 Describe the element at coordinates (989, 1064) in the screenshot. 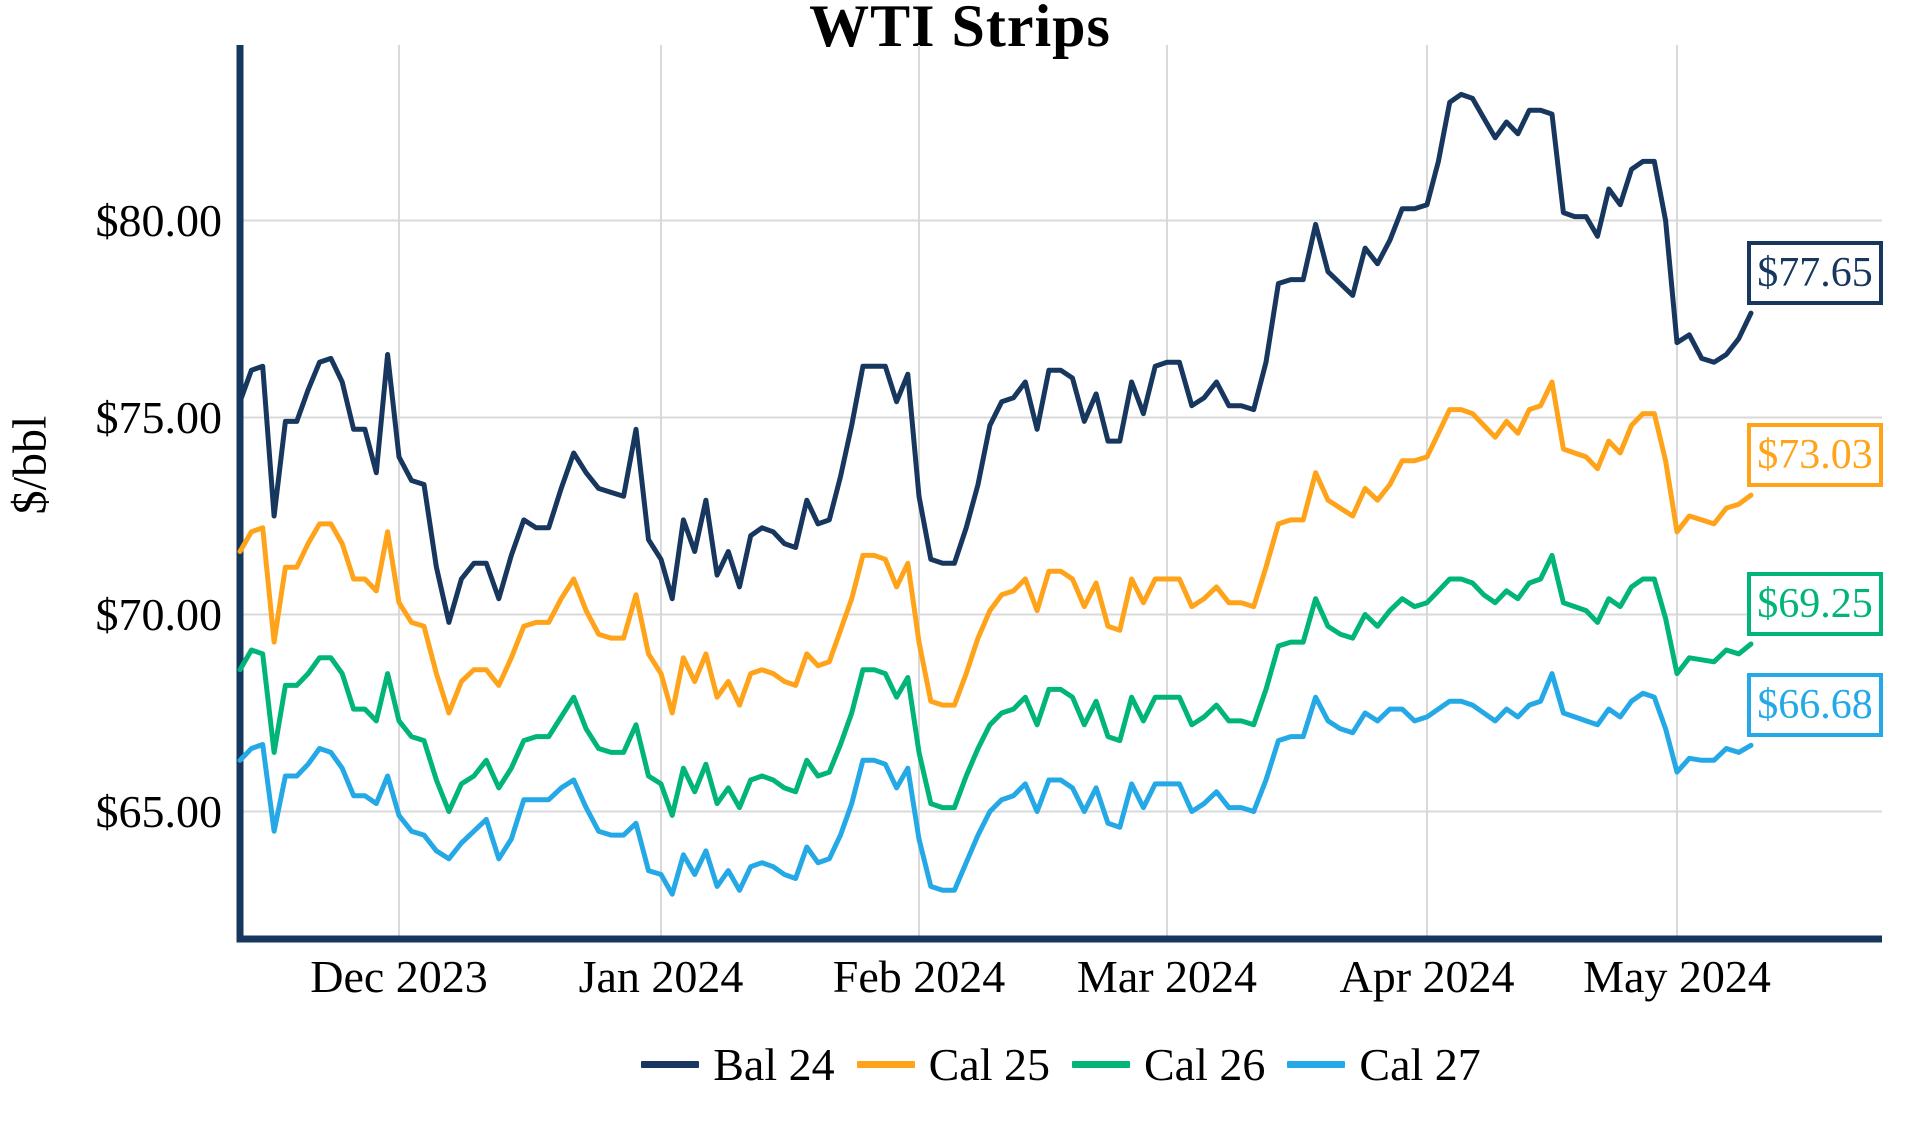

I see `legend-label-cal-25: Cal 25` at that location.